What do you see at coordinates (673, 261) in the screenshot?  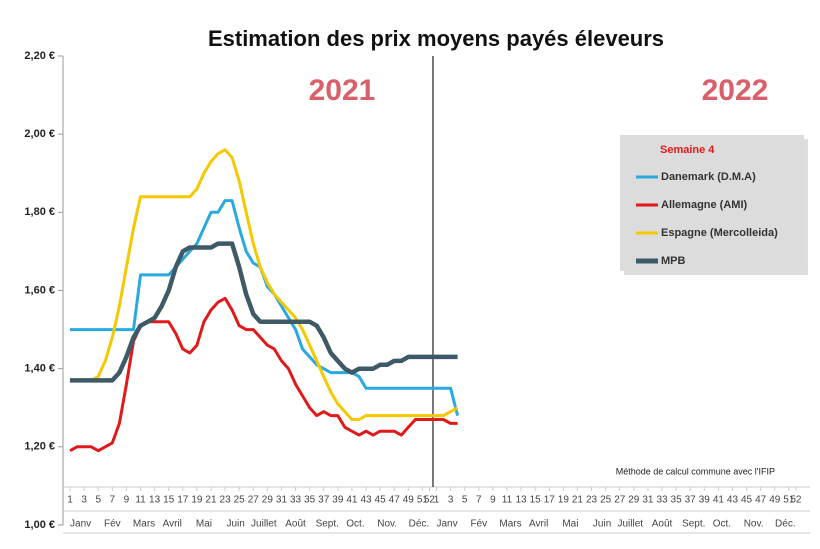 I see `legend-label: MPB` at bounding box center [673, 261].